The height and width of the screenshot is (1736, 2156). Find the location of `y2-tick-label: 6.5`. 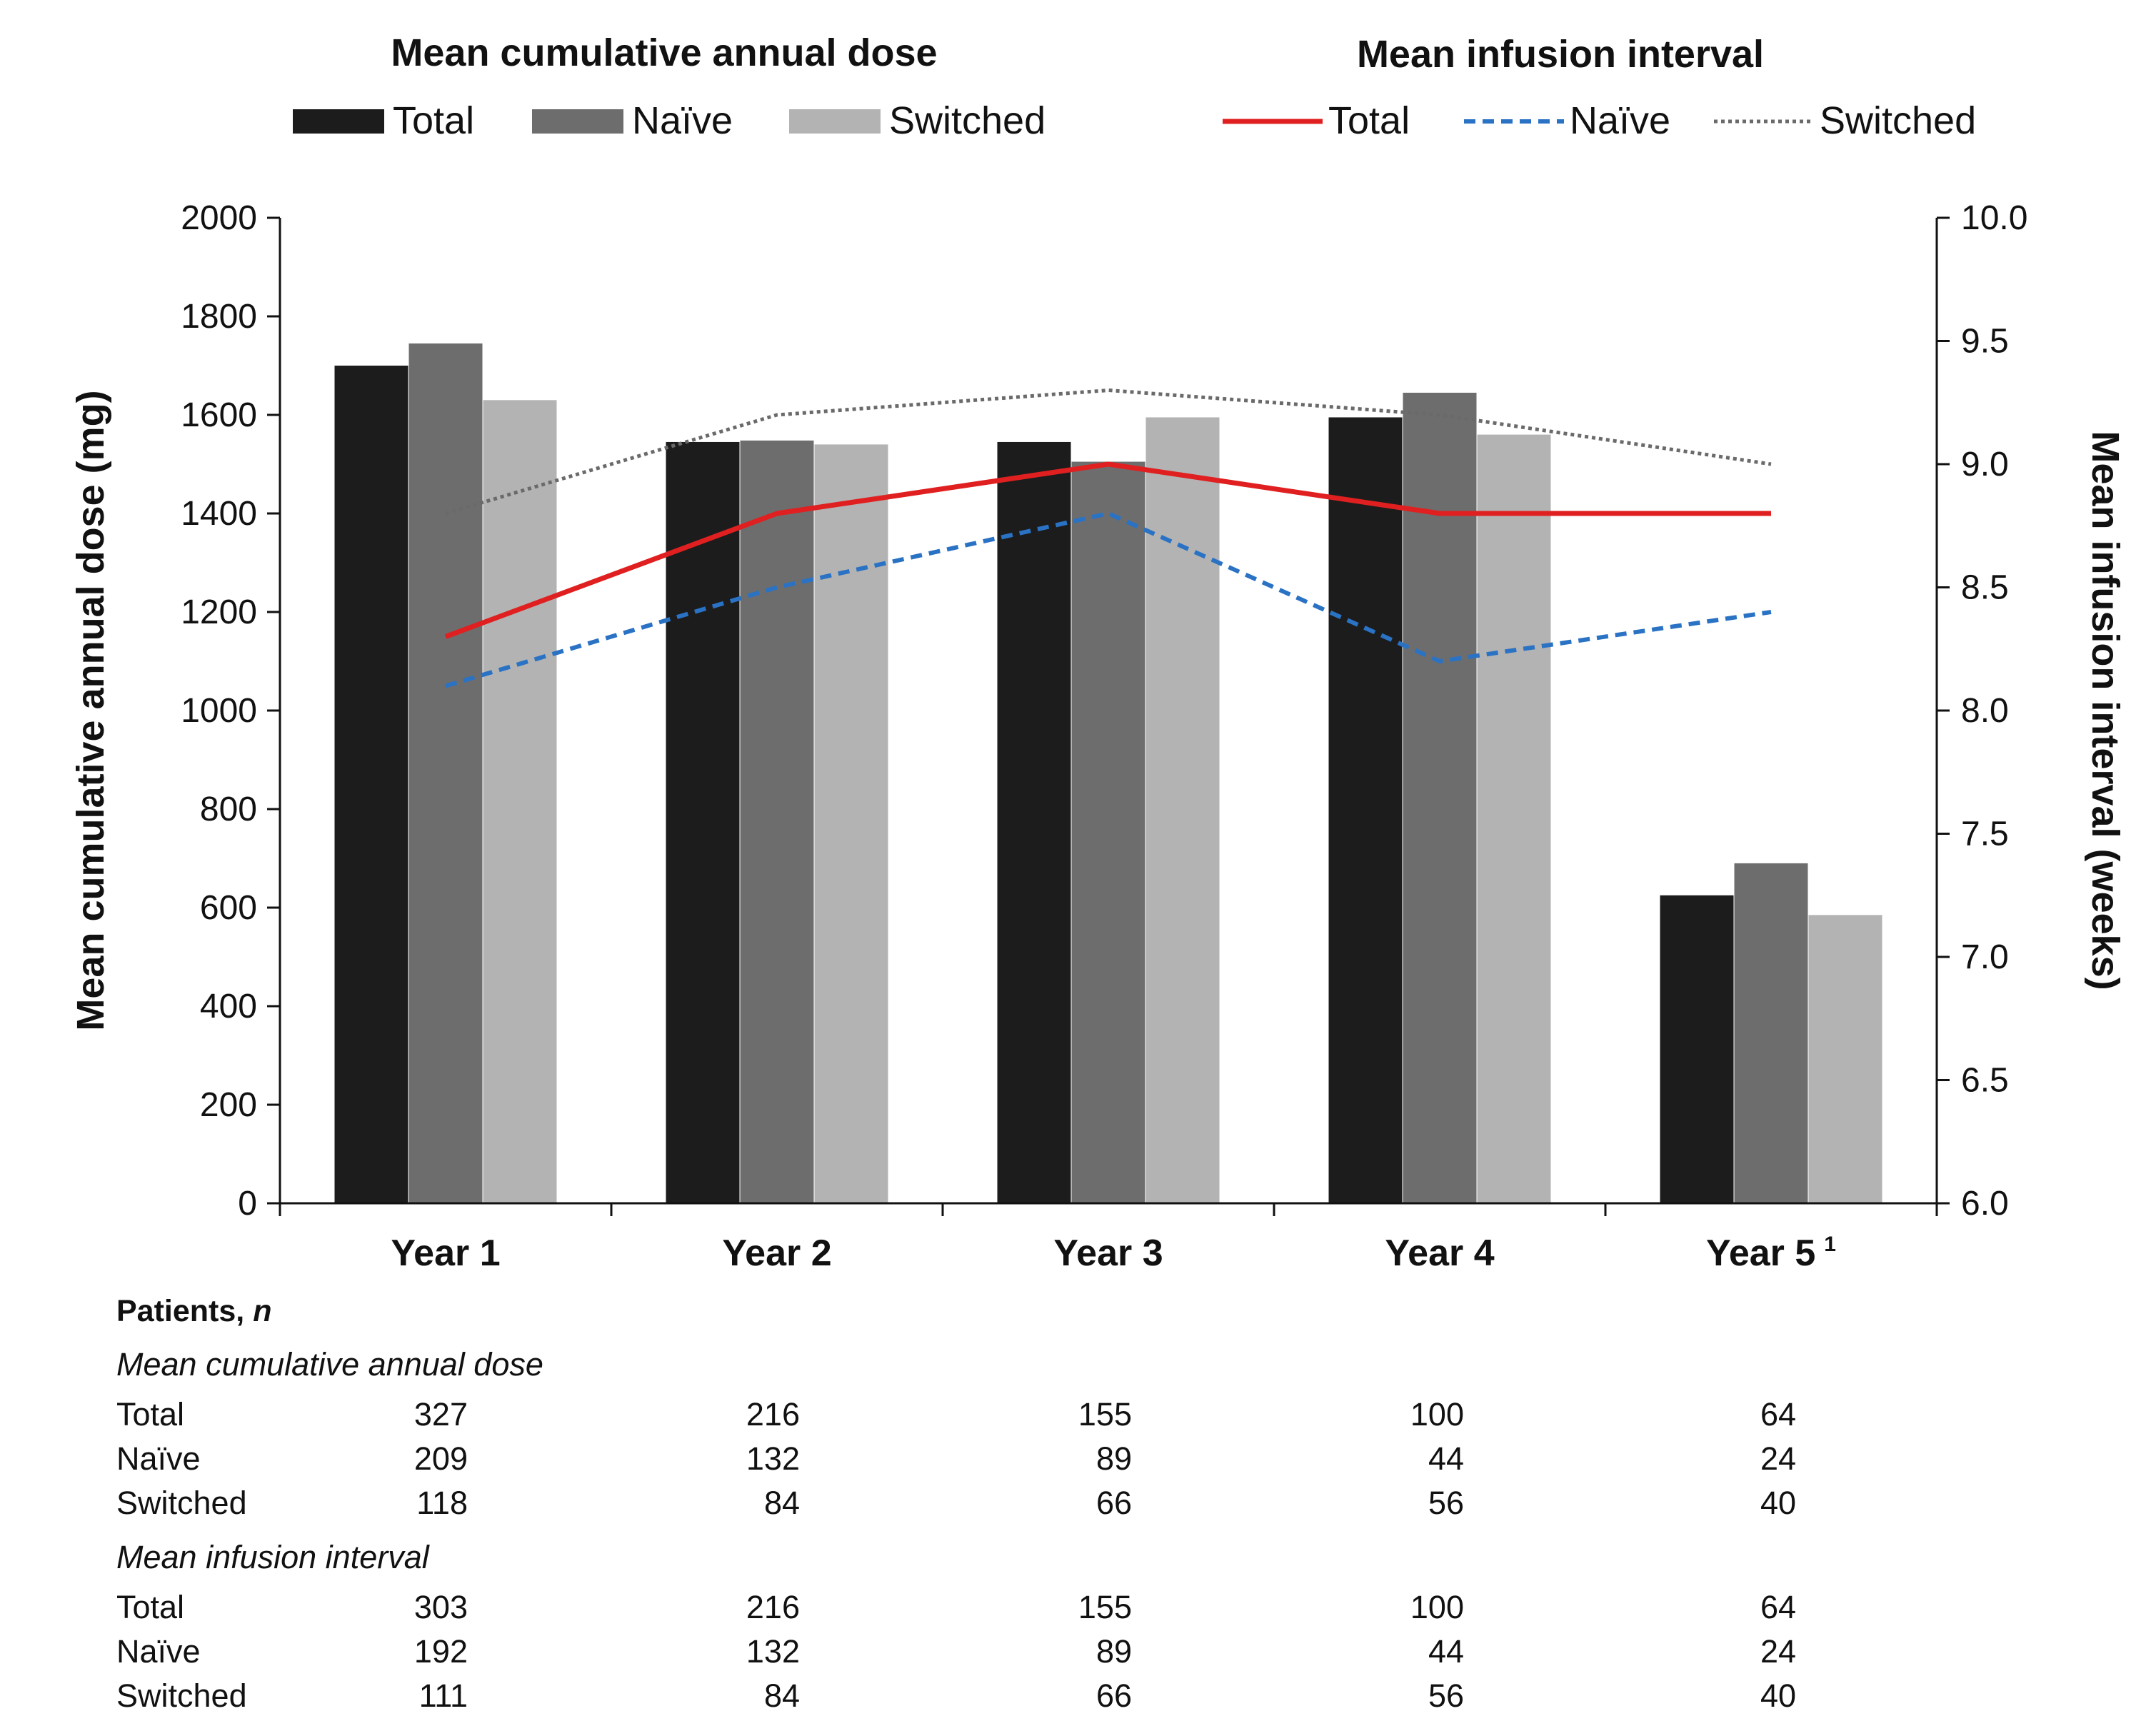

y2-tick-label: 6.5 is located at coordinates (1985, 1081).